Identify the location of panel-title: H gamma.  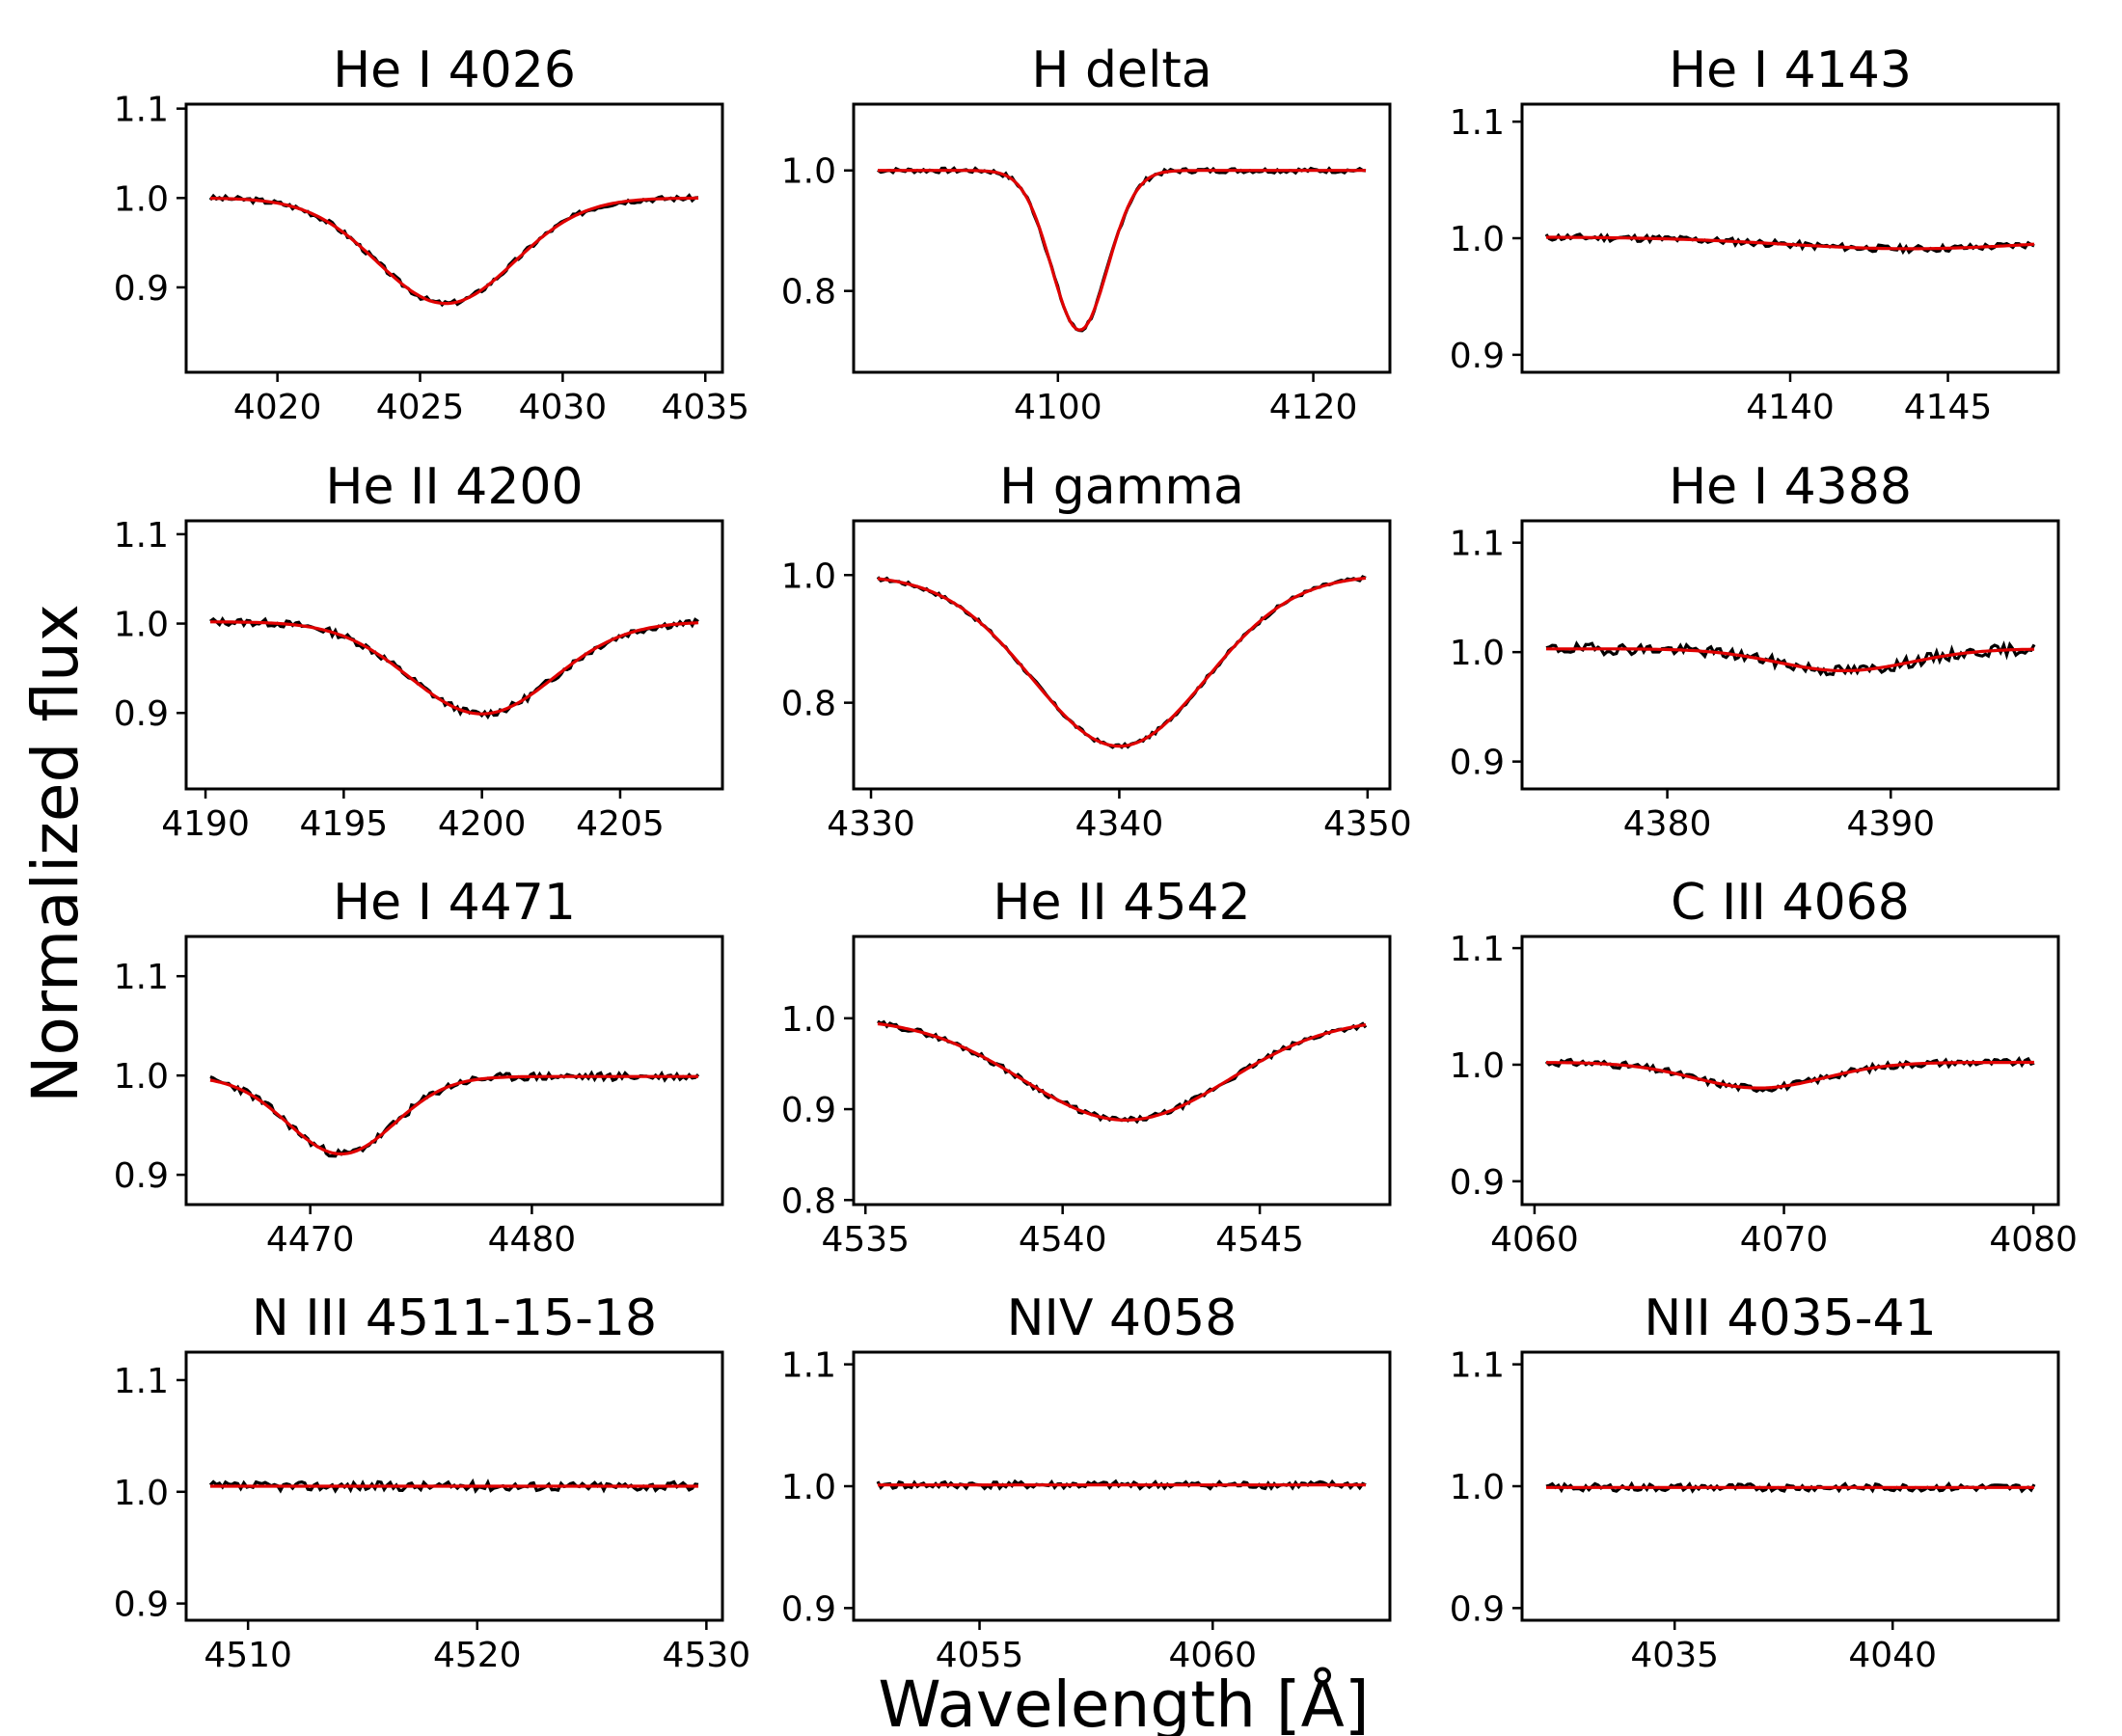
(1122, 487).